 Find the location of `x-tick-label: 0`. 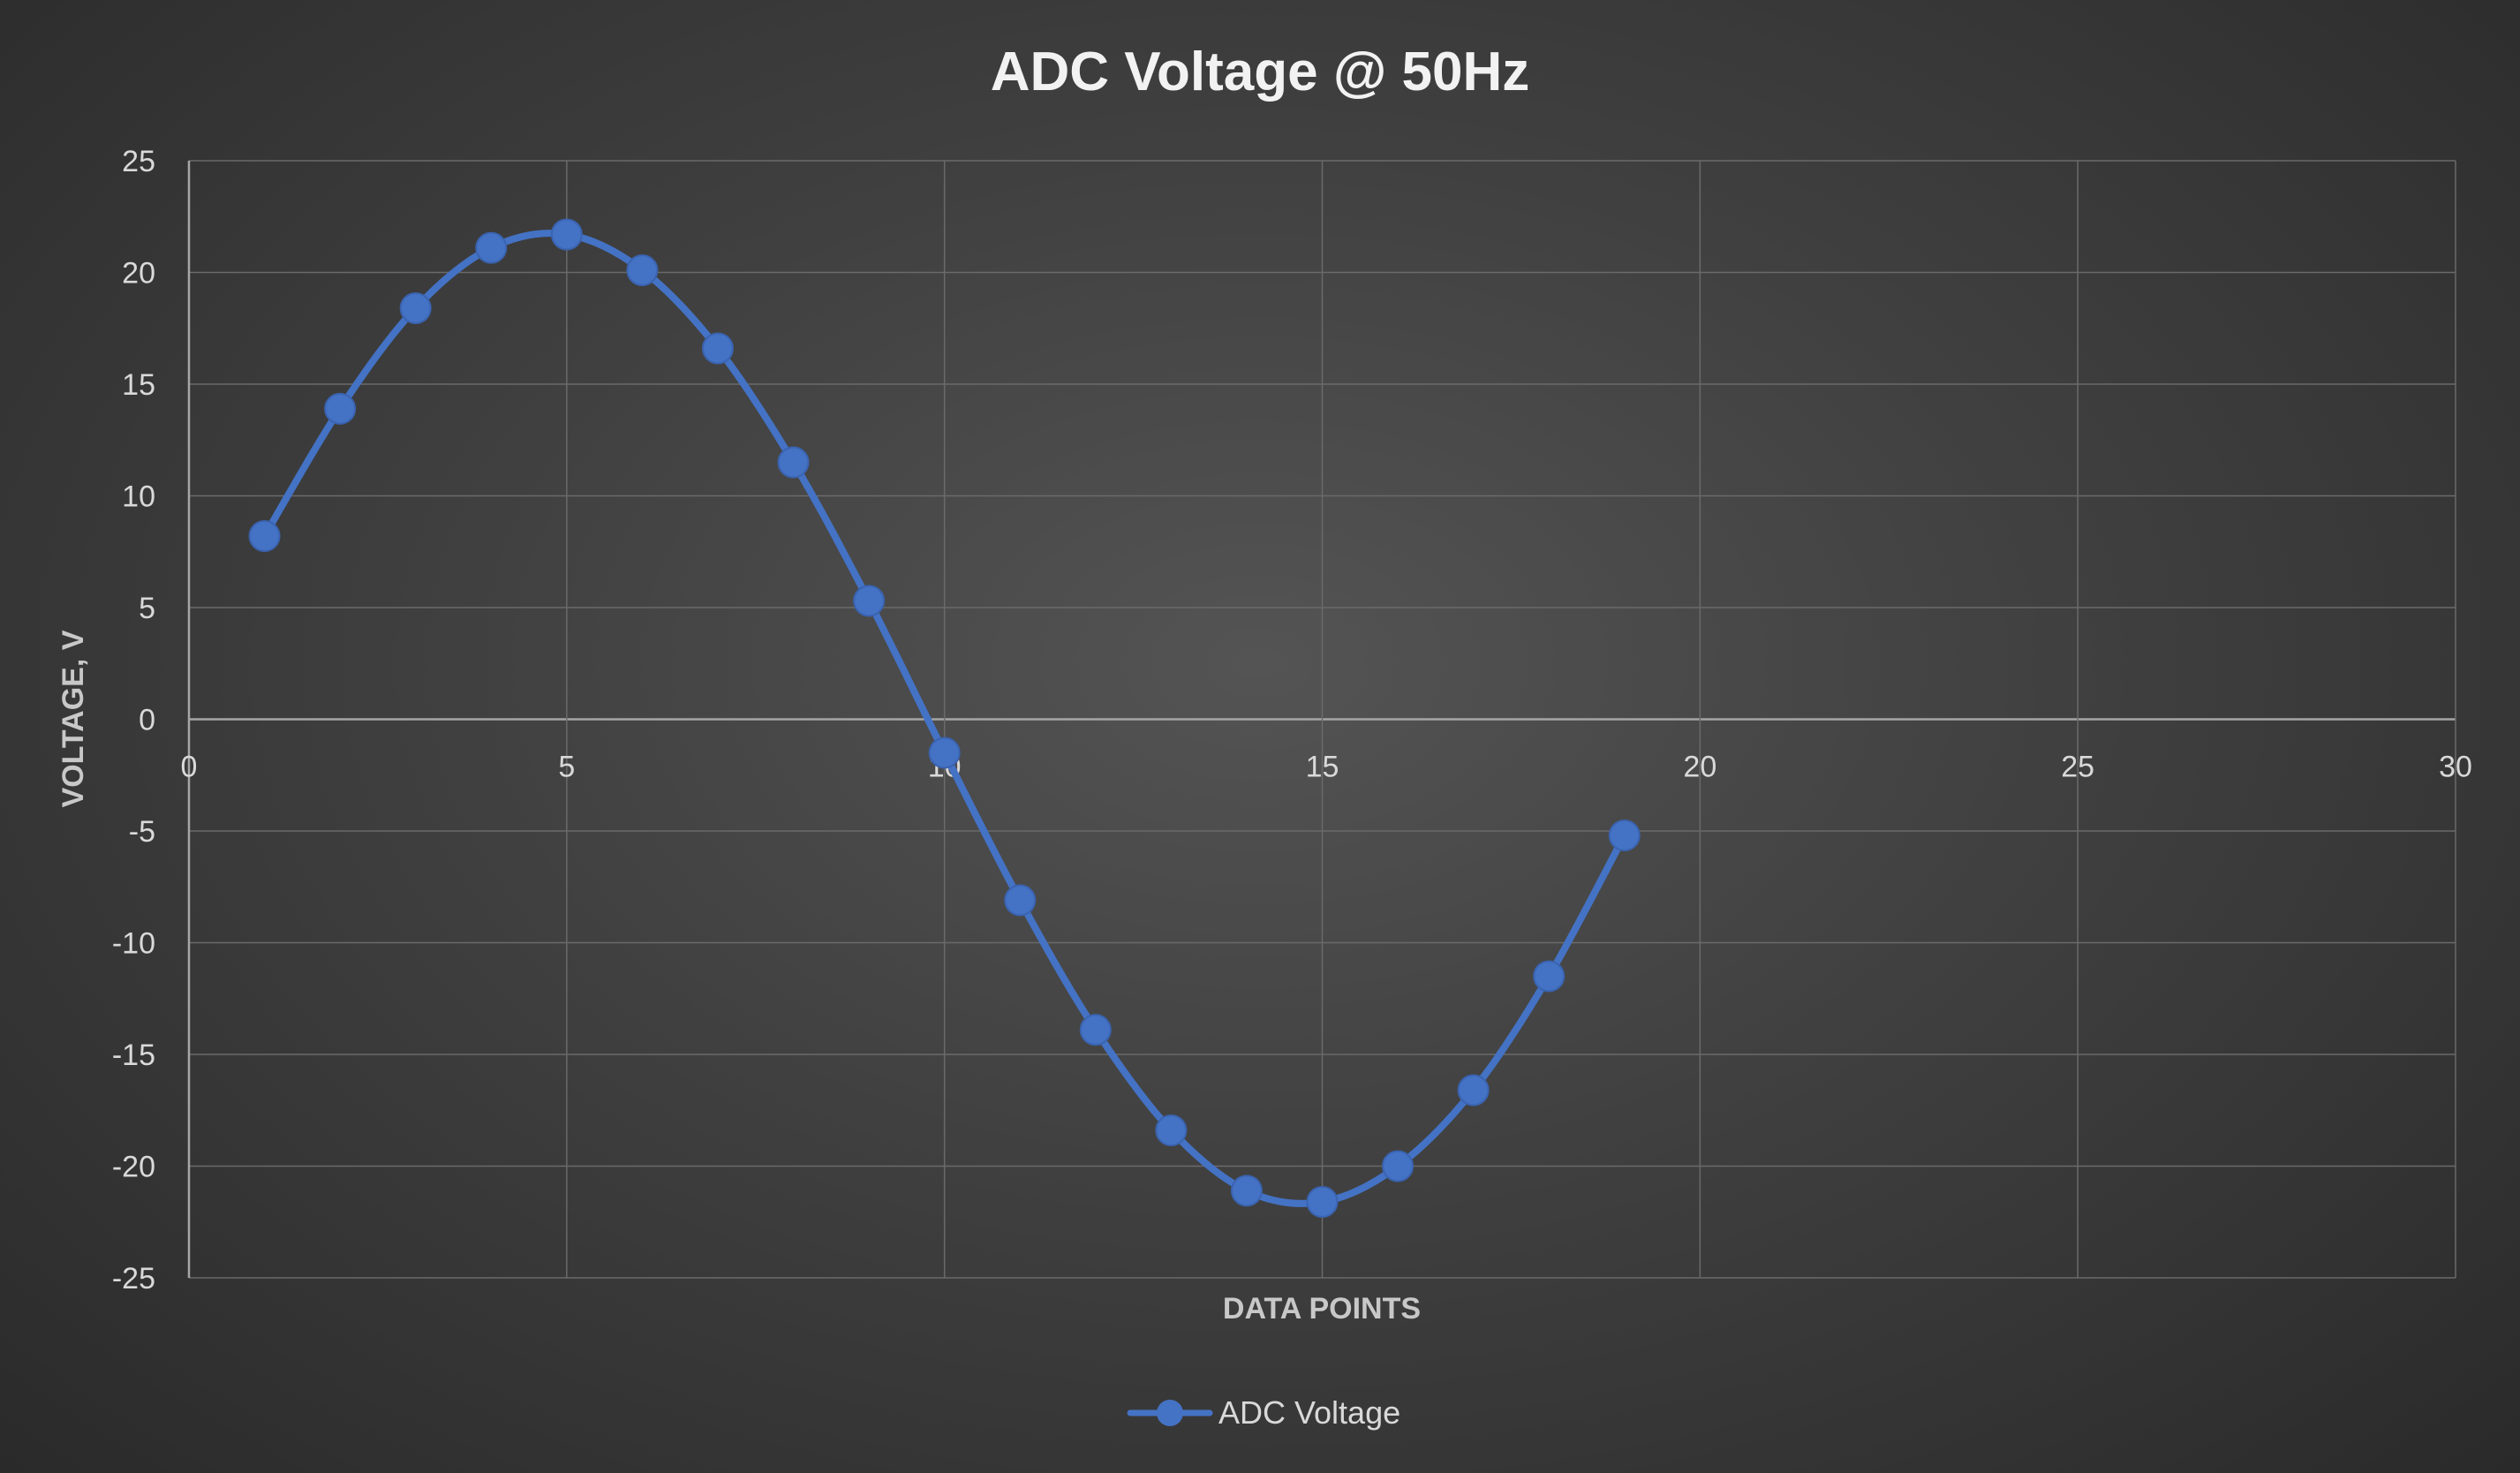

x-tick-label: 0 is located at coordinates (189, 767).